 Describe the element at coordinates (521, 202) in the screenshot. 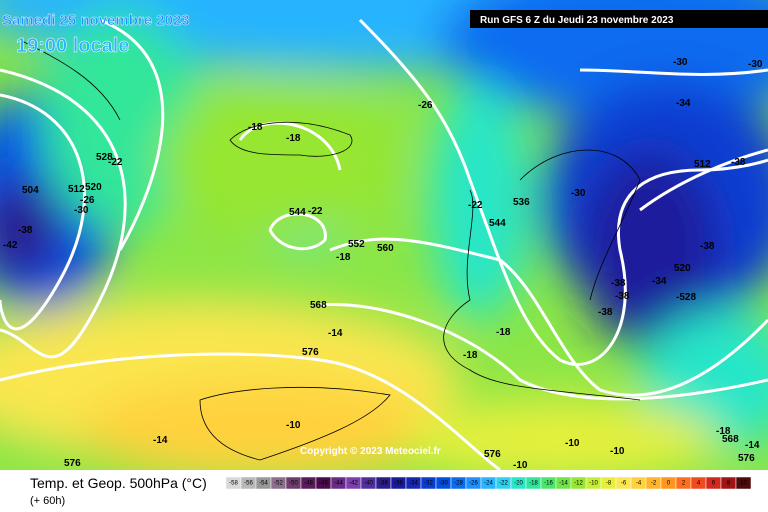

I see `contour-label: 536` at that location.